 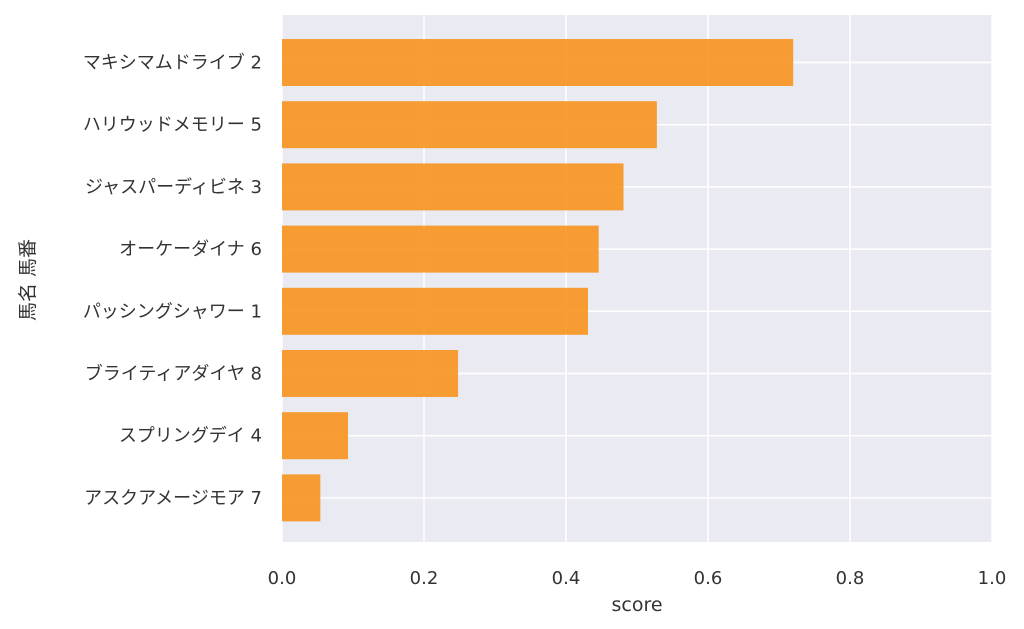 What do you see at coordinates (424, 578) in the screenshot?
I see `x-tick-label: 0.2` at bounding box center [424, 578].